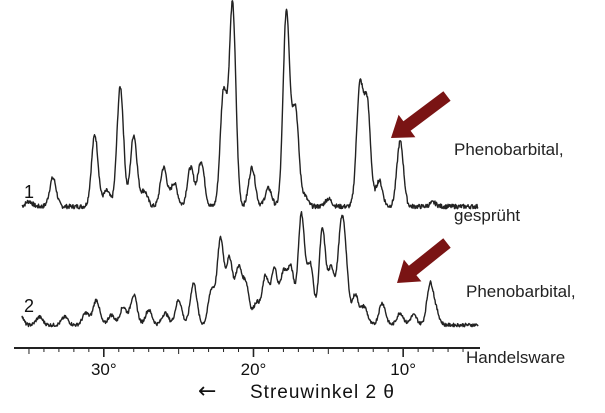 The width and height of the screenshot is (605, 413). Describe the element at coordinates (29, 306) in the screenshot. I see `series-2-label: 2` at that location.